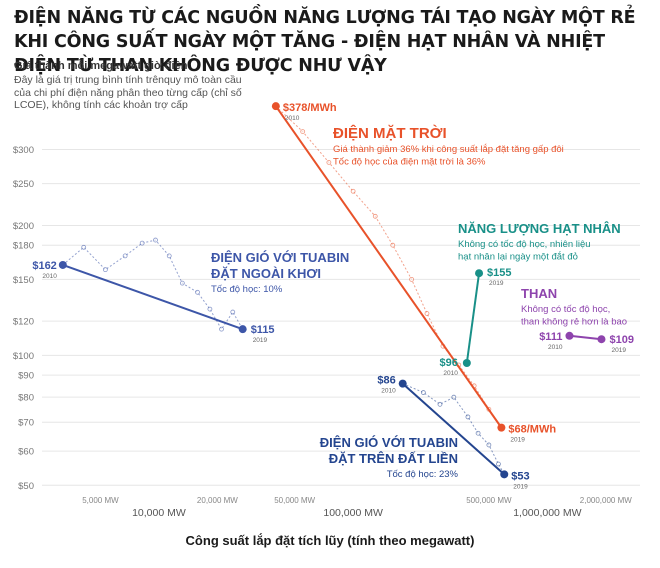  Describe the element at coordinates (517, 440) in the screenshot. I see `solar-end-year-label: 2019` at that location.